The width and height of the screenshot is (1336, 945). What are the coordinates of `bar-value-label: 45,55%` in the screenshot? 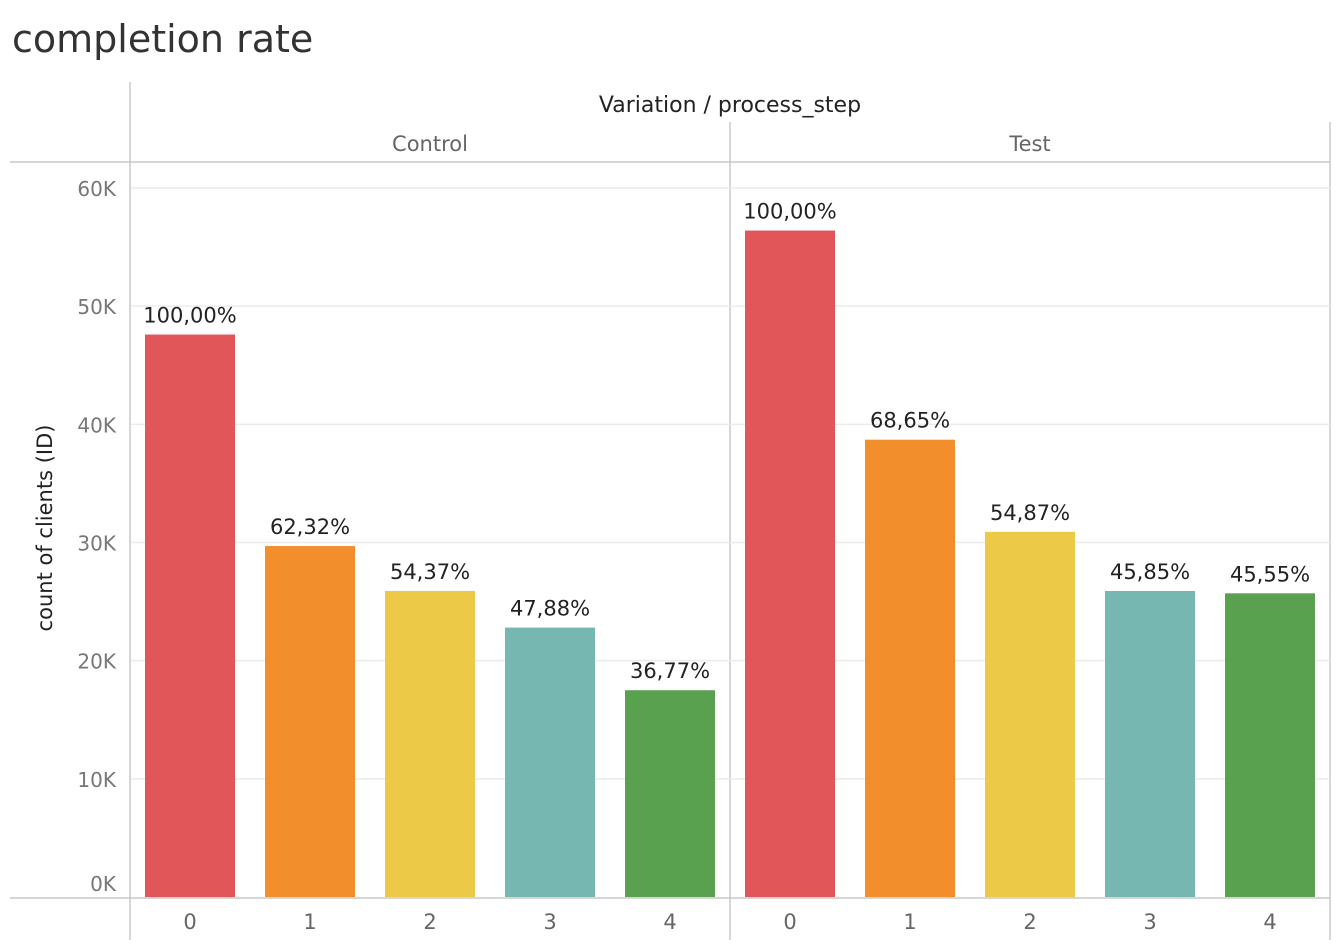 It's located at (1270, 574).